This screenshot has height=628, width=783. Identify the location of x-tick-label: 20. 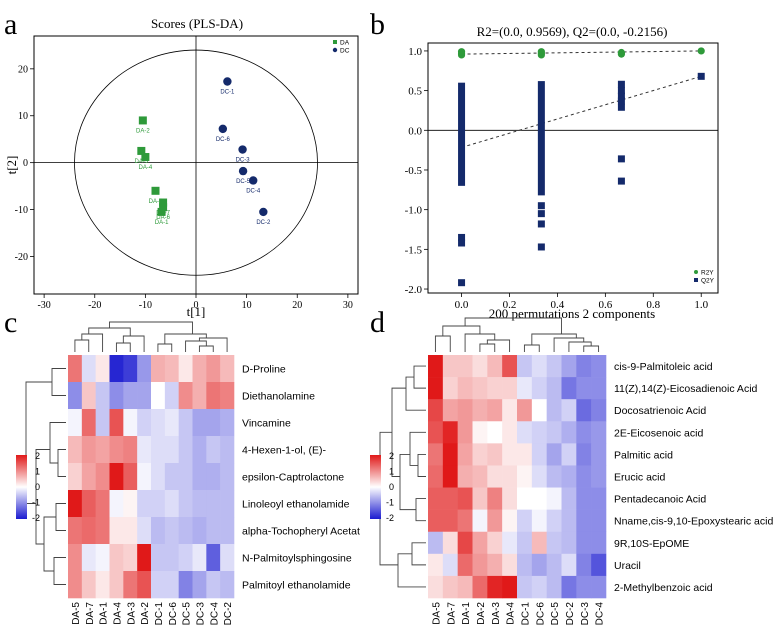
(297, 305).